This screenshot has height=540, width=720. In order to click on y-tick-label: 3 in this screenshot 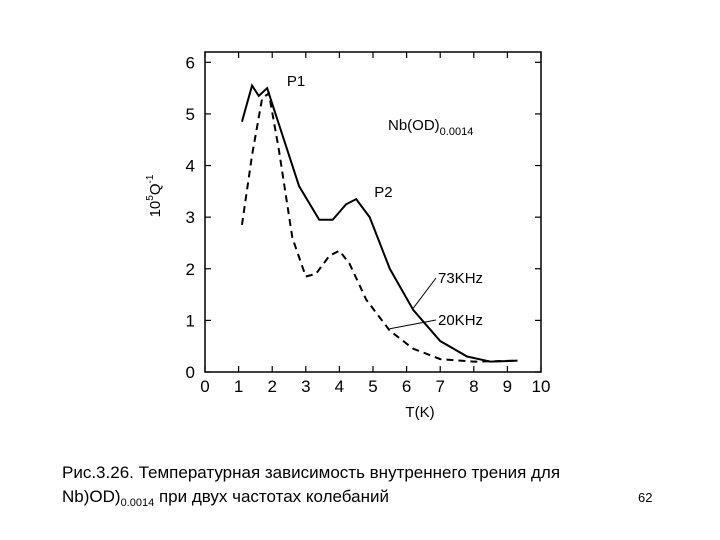, I will do `click(190, 217)`.